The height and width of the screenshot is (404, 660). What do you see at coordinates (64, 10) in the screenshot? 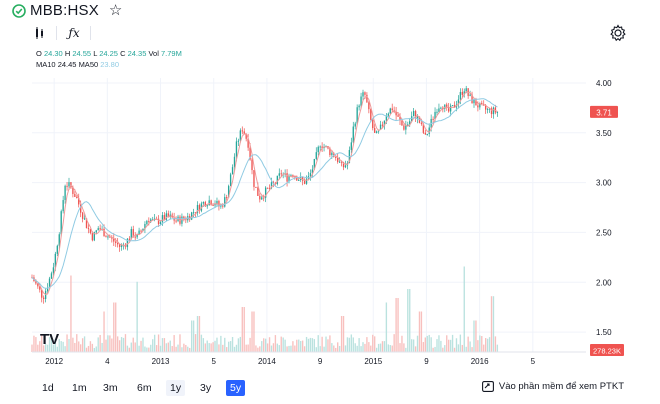
I see `ticker-symbol: MBB:HSX` at bounding box center [64, 10].